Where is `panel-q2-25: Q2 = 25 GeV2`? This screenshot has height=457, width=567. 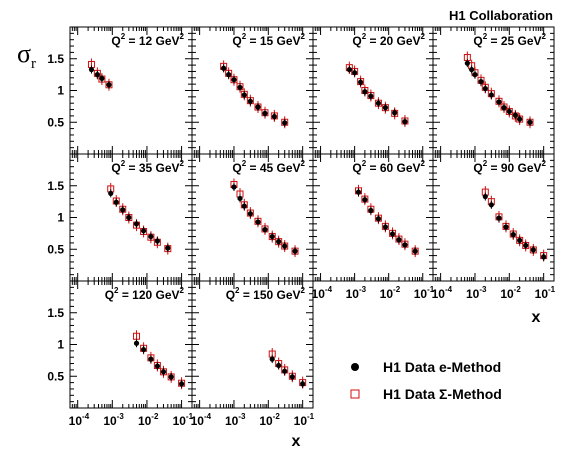 panel-q2-25: Q2 = 25 GeV2 is located at coordinates (493, 90).